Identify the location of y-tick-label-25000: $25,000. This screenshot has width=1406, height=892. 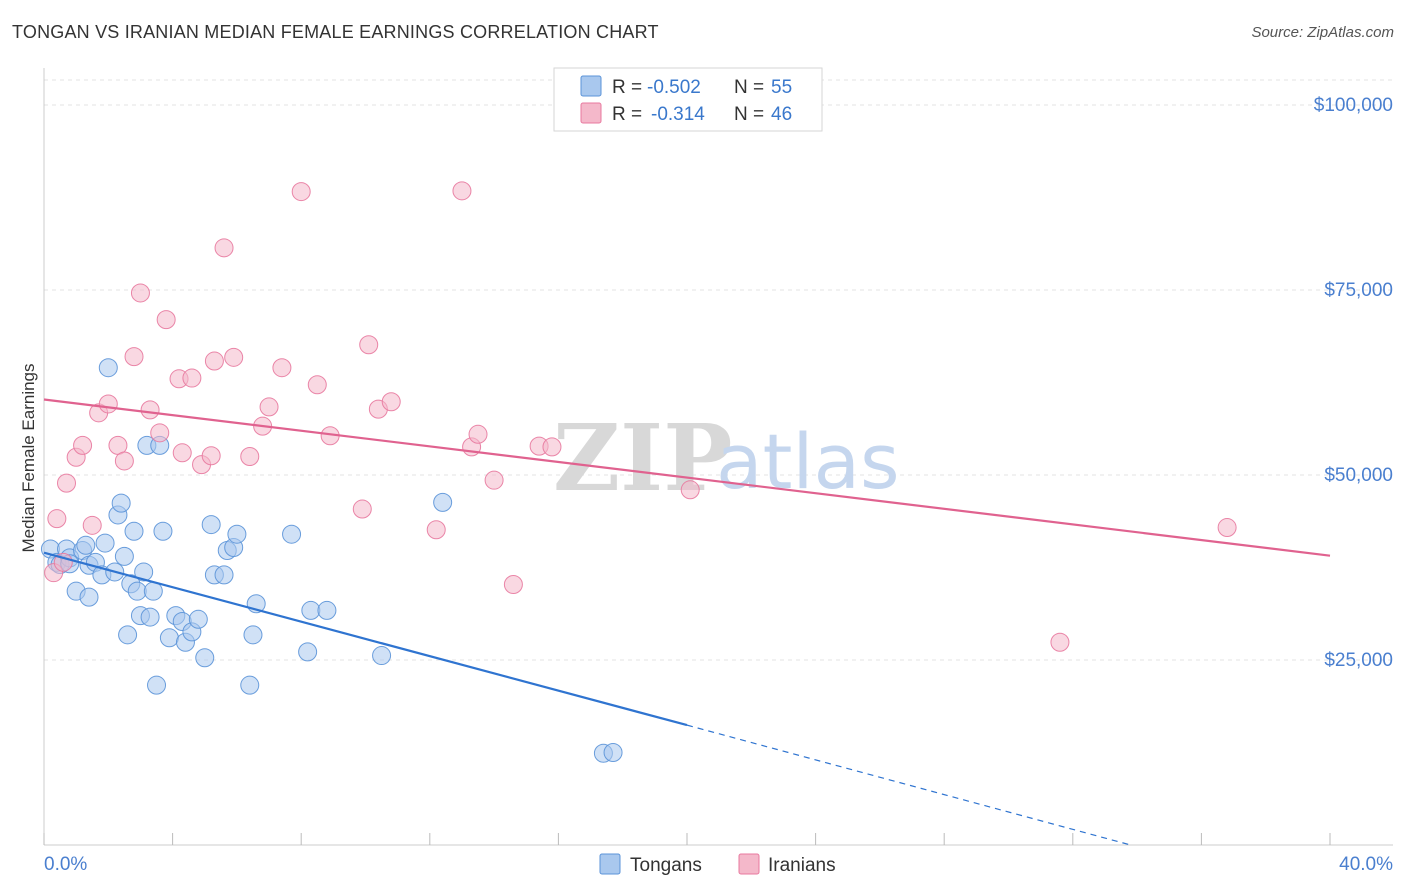
(1358, 660).